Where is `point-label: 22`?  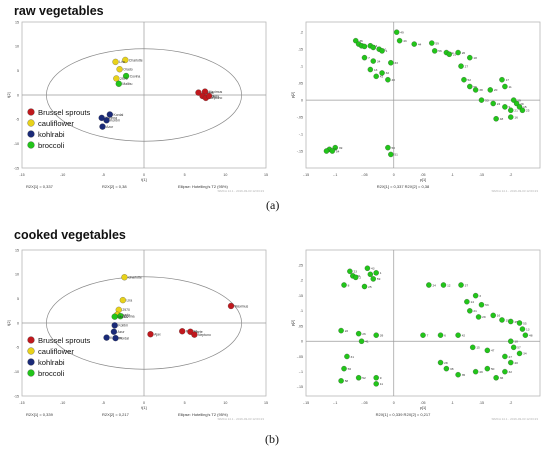
point-label: 22 is located at coordinates (347, 331).